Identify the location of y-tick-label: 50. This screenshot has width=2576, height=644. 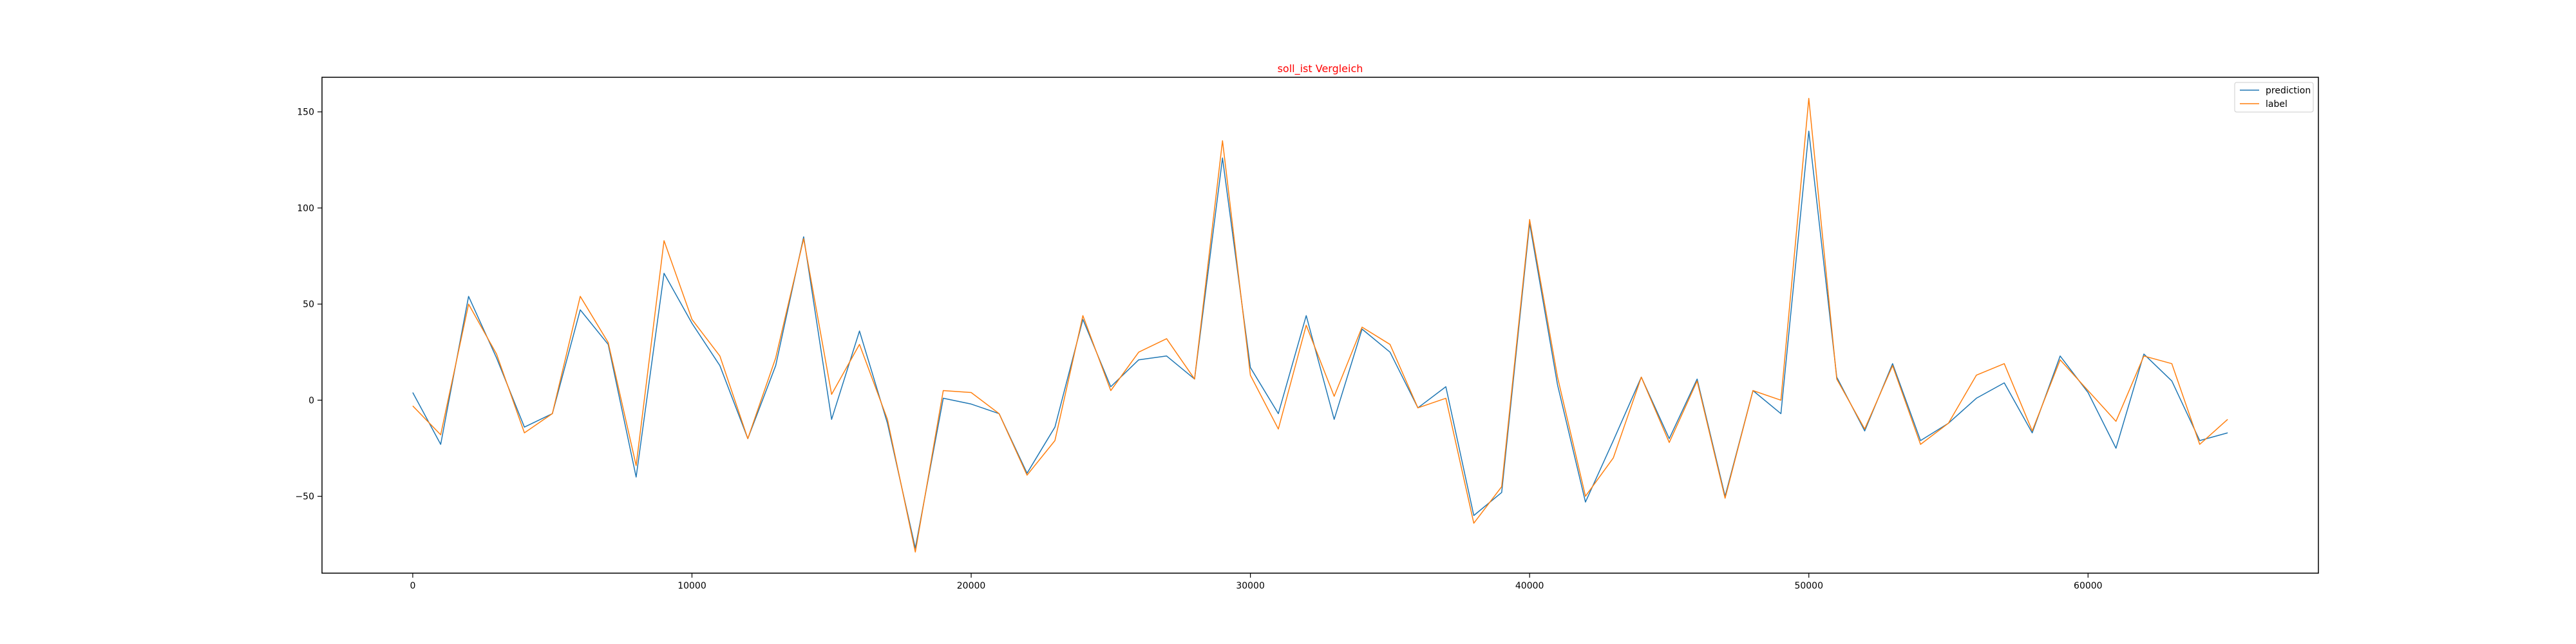
(309, 304).